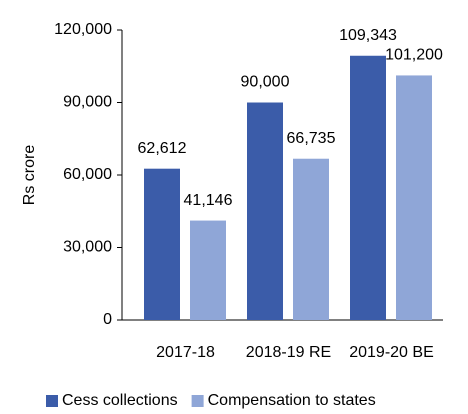  Describe the element at coordinates (185, 352) in the screenshot. I see `x-tick-label: 2017-18` at that location.